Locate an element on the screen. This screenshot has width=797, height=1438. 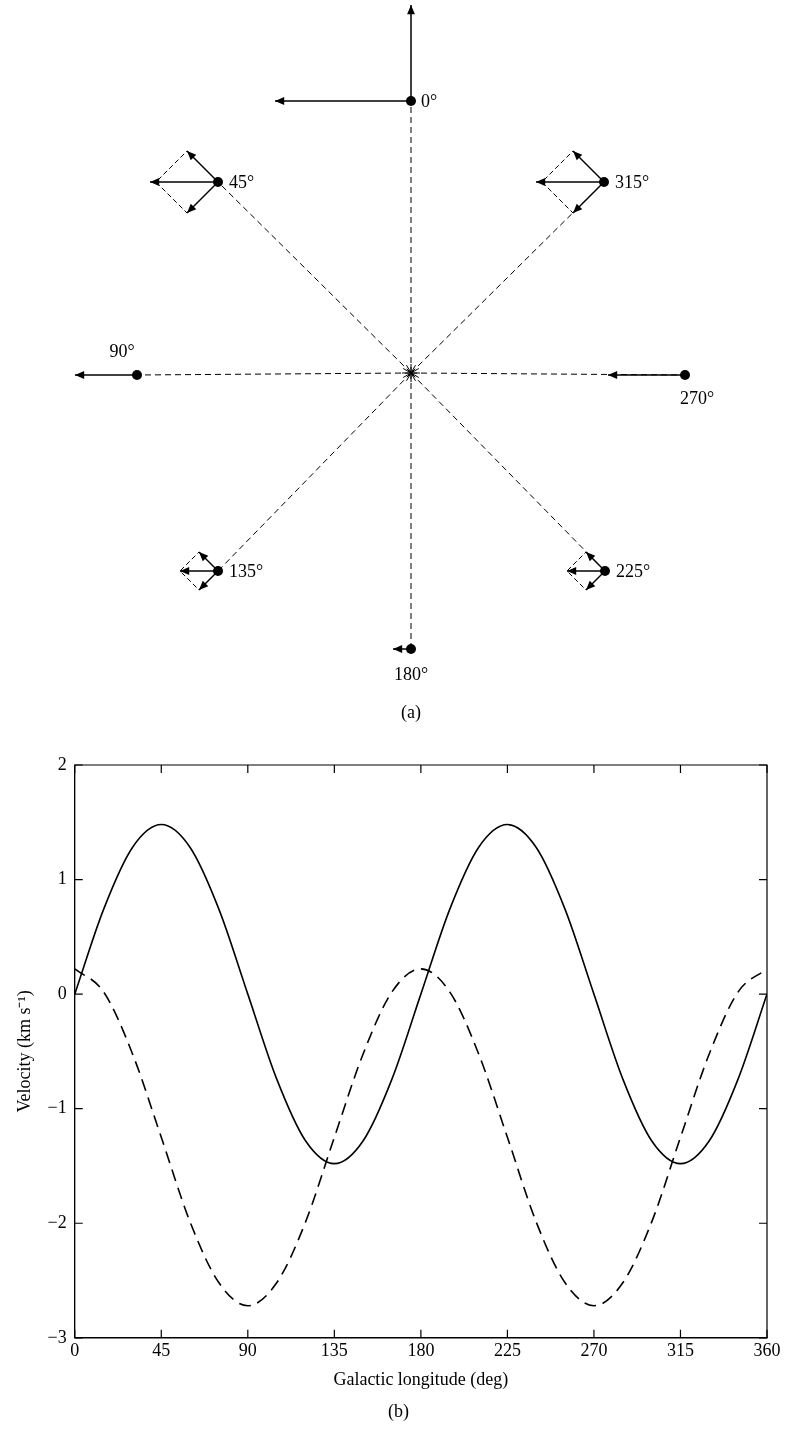
x-tick-label: 225 is located at coordinates (507, 1350).